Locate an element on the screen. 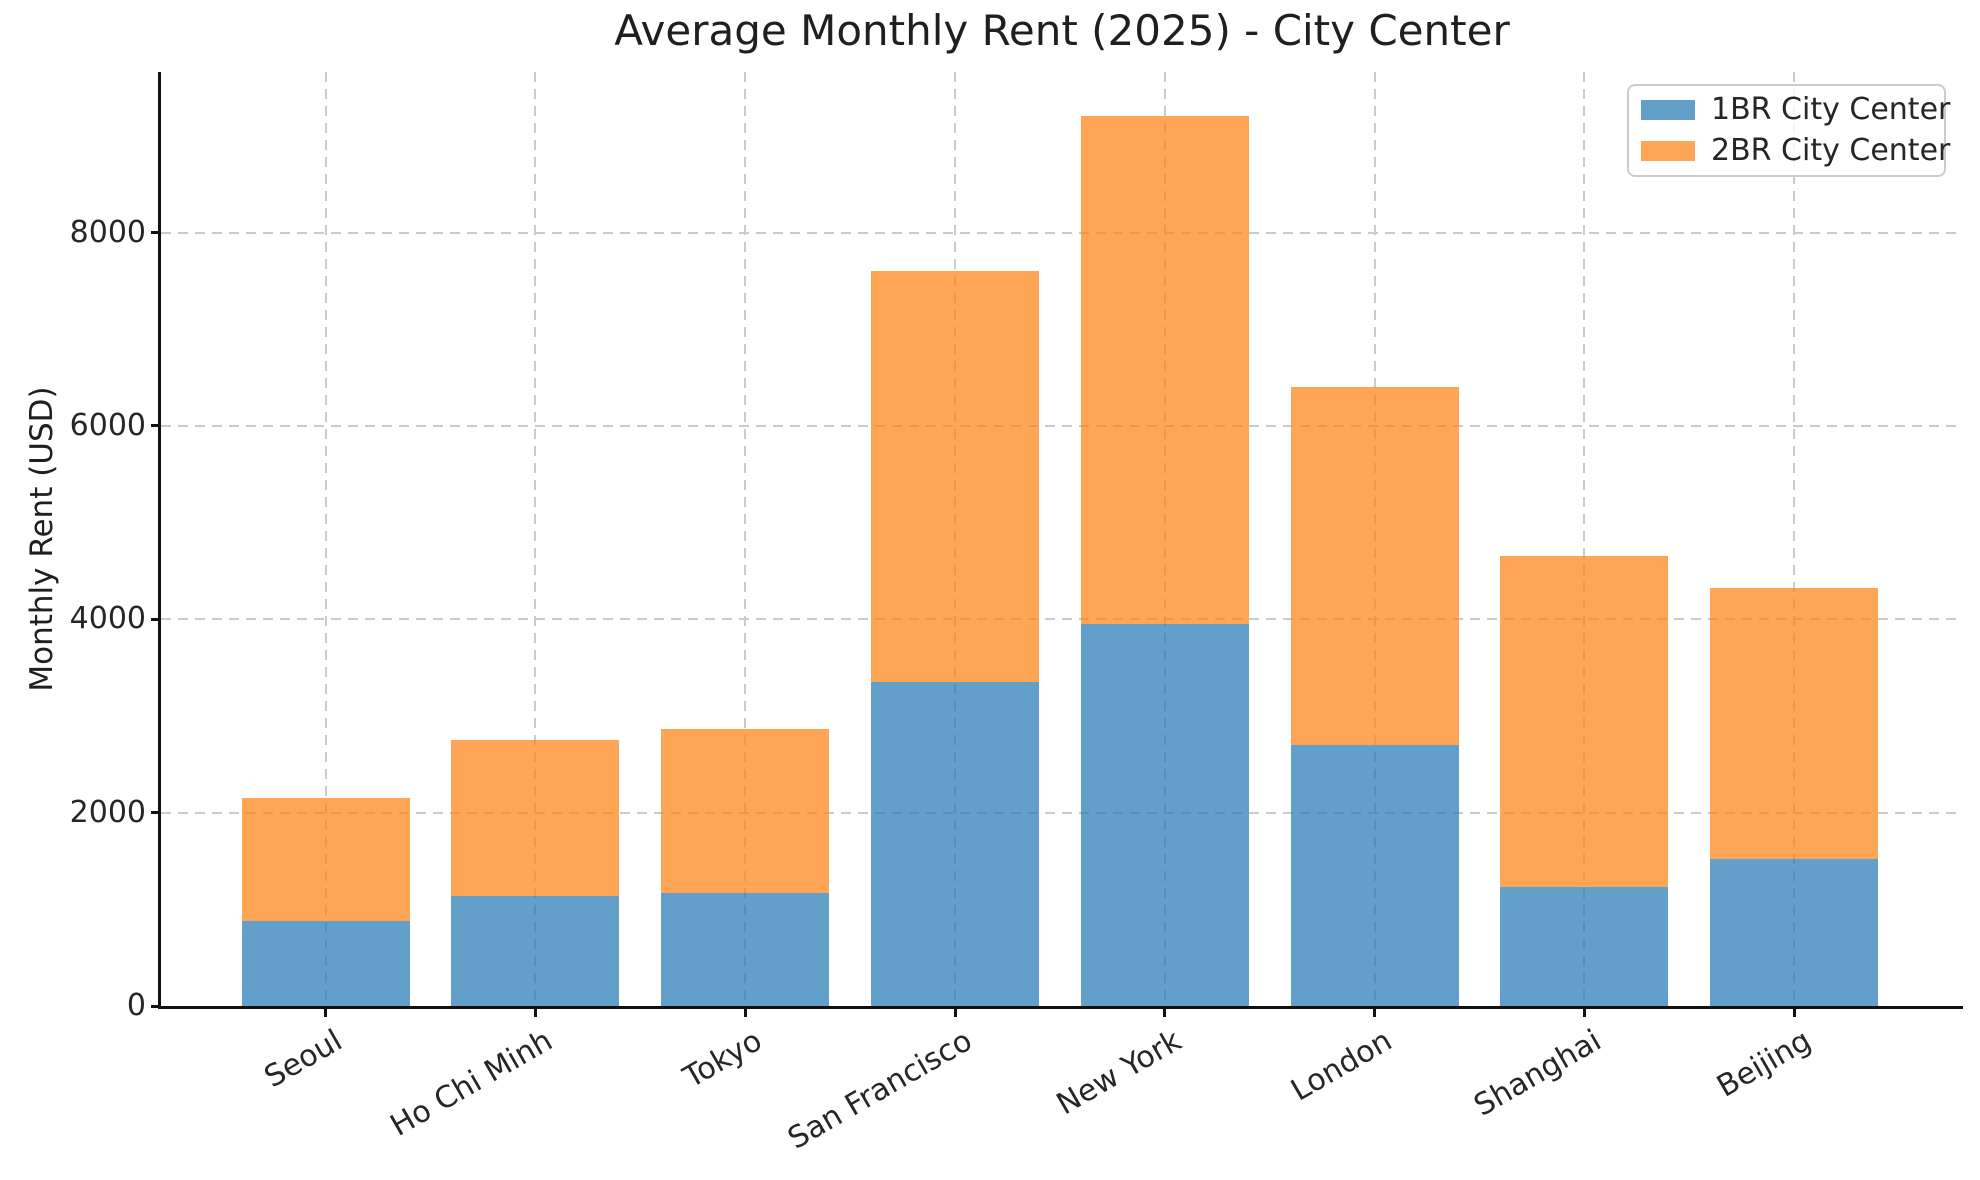 The height and width of the screenshot is (1180, 1980). x-tick-label-1: Ho Chi Minh is located at coordinates (471, 1083).